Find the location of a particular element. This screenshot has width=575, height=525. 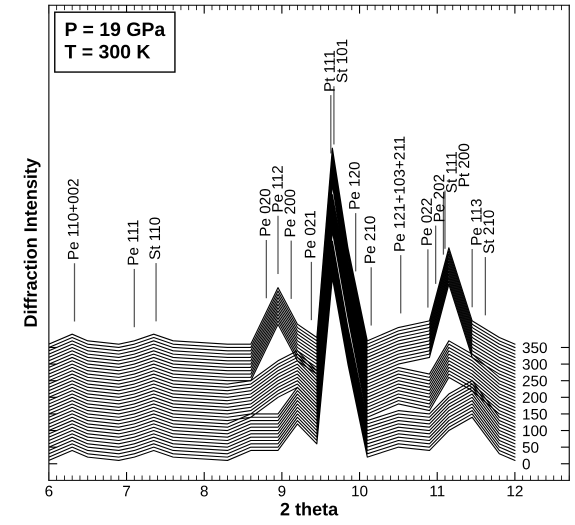

y-tick-label: 100 is located at coordinates (535, 430).